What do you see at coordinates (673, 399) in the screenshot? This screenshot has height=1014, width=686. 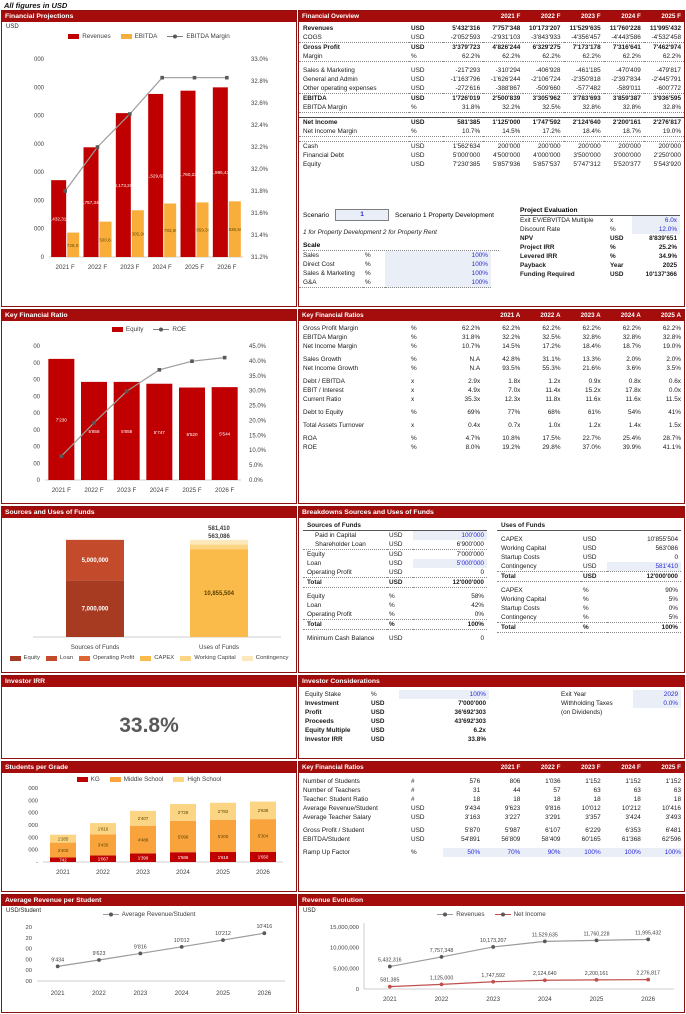 I see `cell-value: 11.5x` at bounding box center [673, 399].